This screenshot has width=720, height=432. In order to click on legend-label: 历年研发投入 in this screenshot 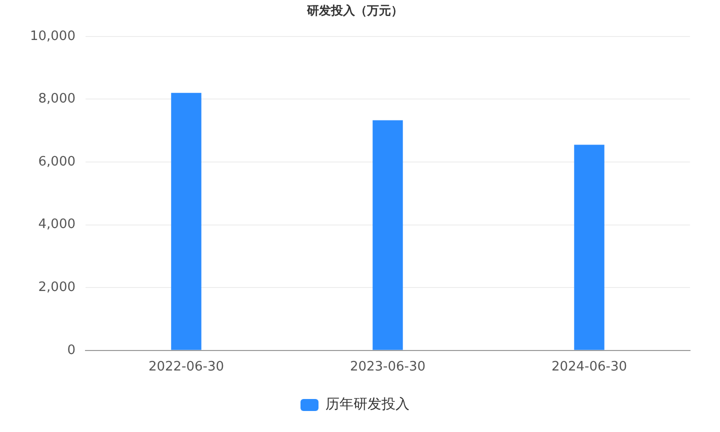, I will do `click(368, 404)`.